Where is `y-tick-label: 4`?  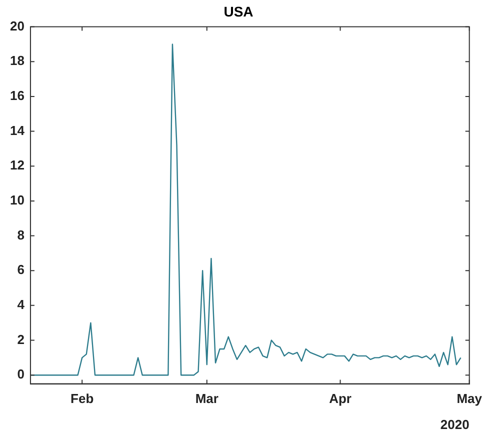
y-tick-label: 4 is located at coordinates (21, 304).